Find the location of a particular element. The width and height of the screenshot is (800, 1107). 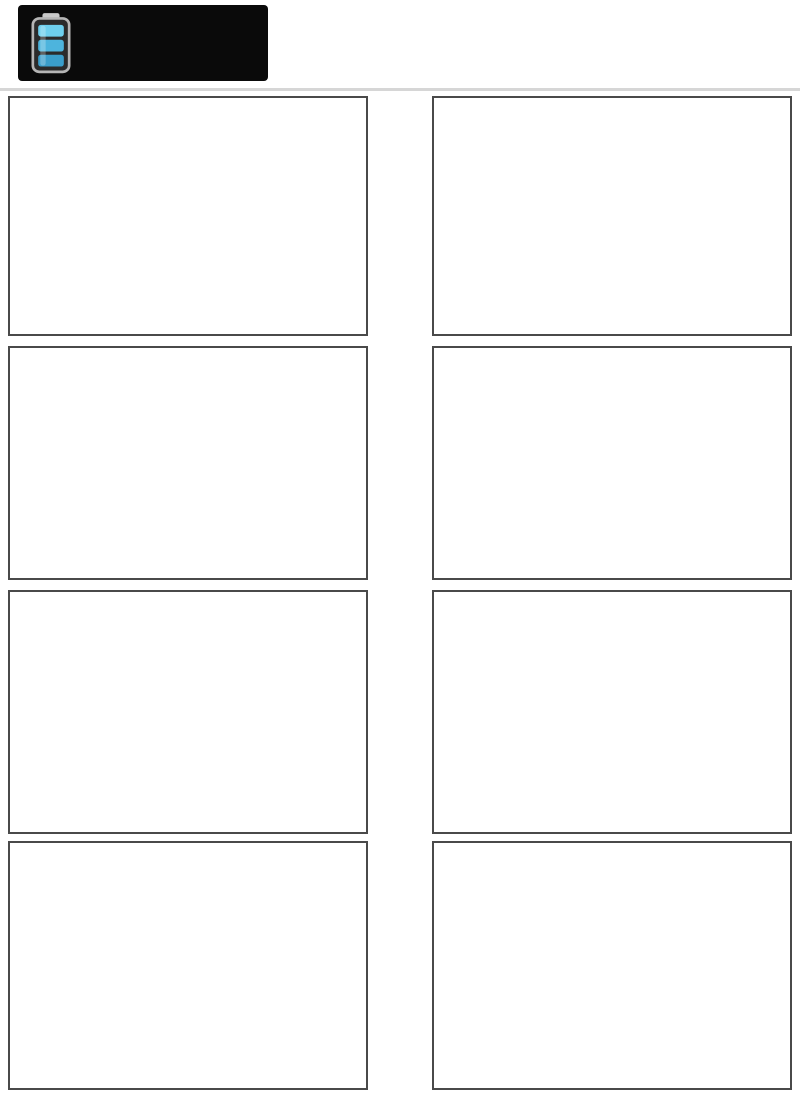

chart-panel-temperature-capacity is located at coordinates (612, 965).